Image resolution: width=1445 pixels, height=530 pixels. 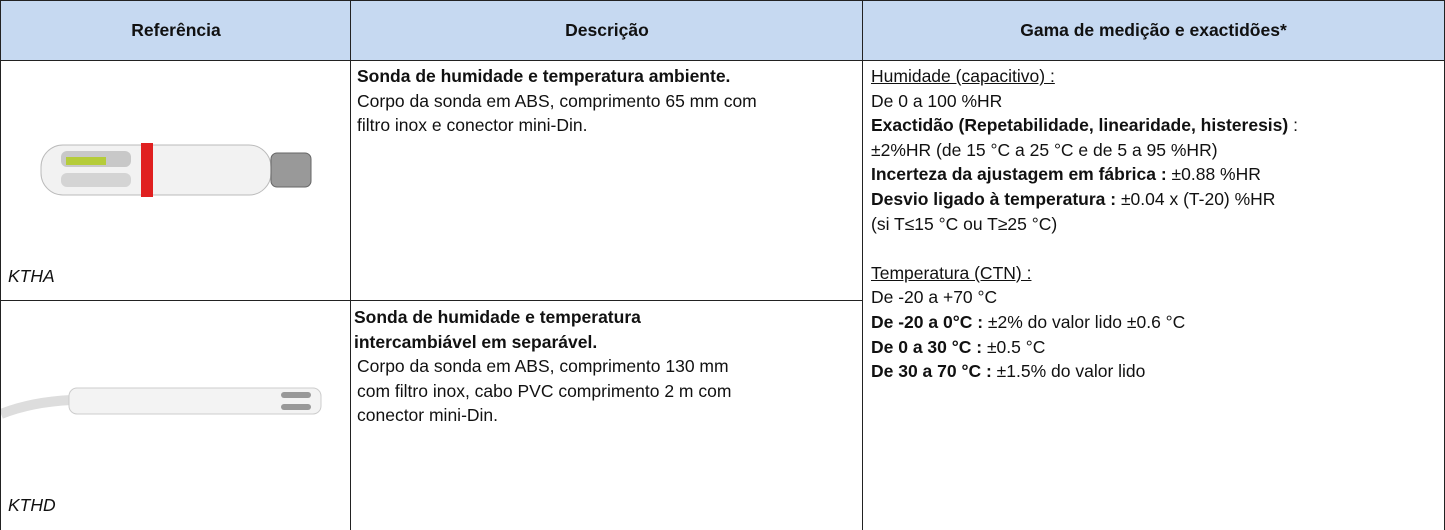 What do you see at coordinates (31, 276) in the screenshot?
I see `reference-code: KTHA` at bounding box center [31, 276].